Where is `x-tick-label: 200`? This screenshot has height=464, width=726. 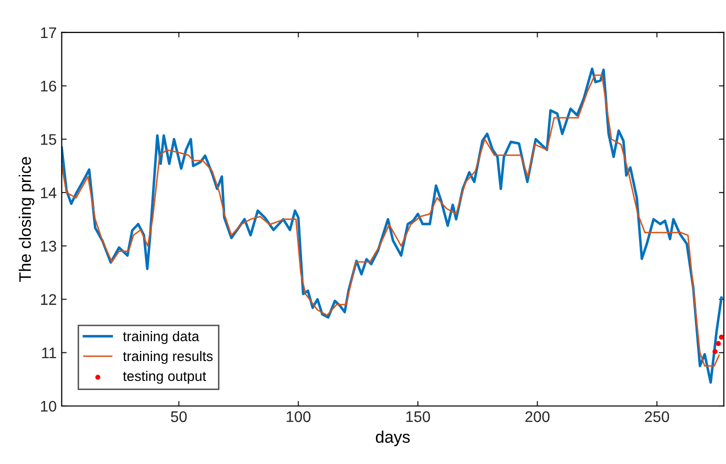
x-tick-label: 200 is located at coordinates (537, 416).